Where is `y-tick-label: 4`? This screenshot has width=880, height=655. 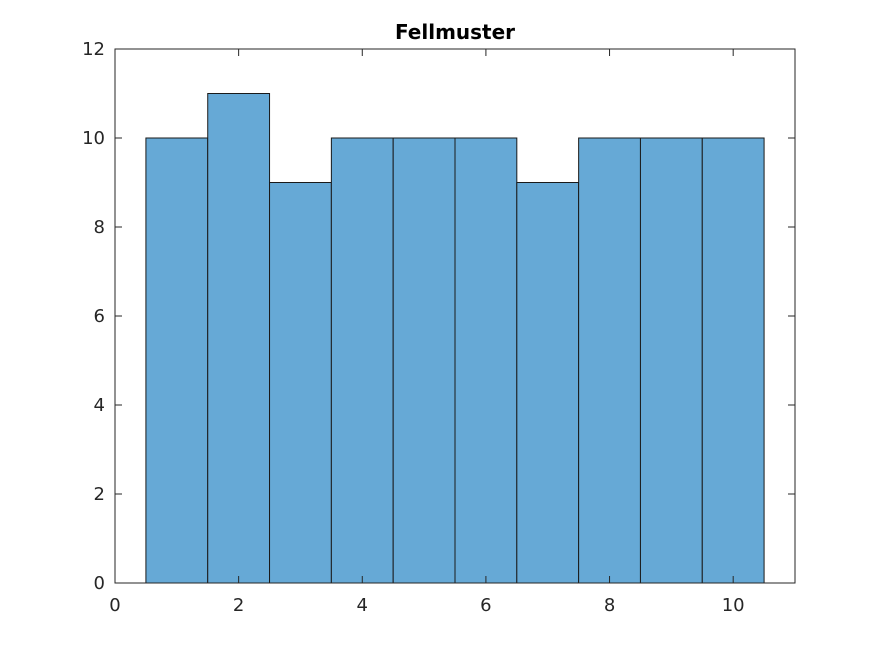 y-tick-label: 4 is located at coordinates (99, 405).